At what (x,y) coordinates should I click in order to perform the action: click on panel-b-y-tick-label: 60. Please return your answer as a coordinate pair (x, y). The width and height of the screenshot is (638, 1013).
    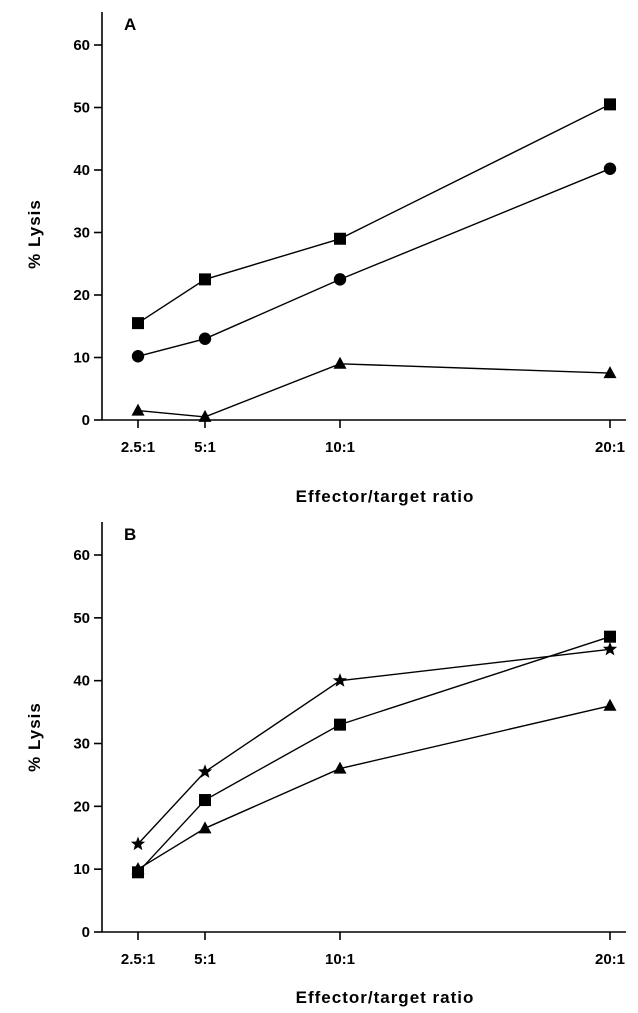
    Looking at the image, I should click on (81, 555).